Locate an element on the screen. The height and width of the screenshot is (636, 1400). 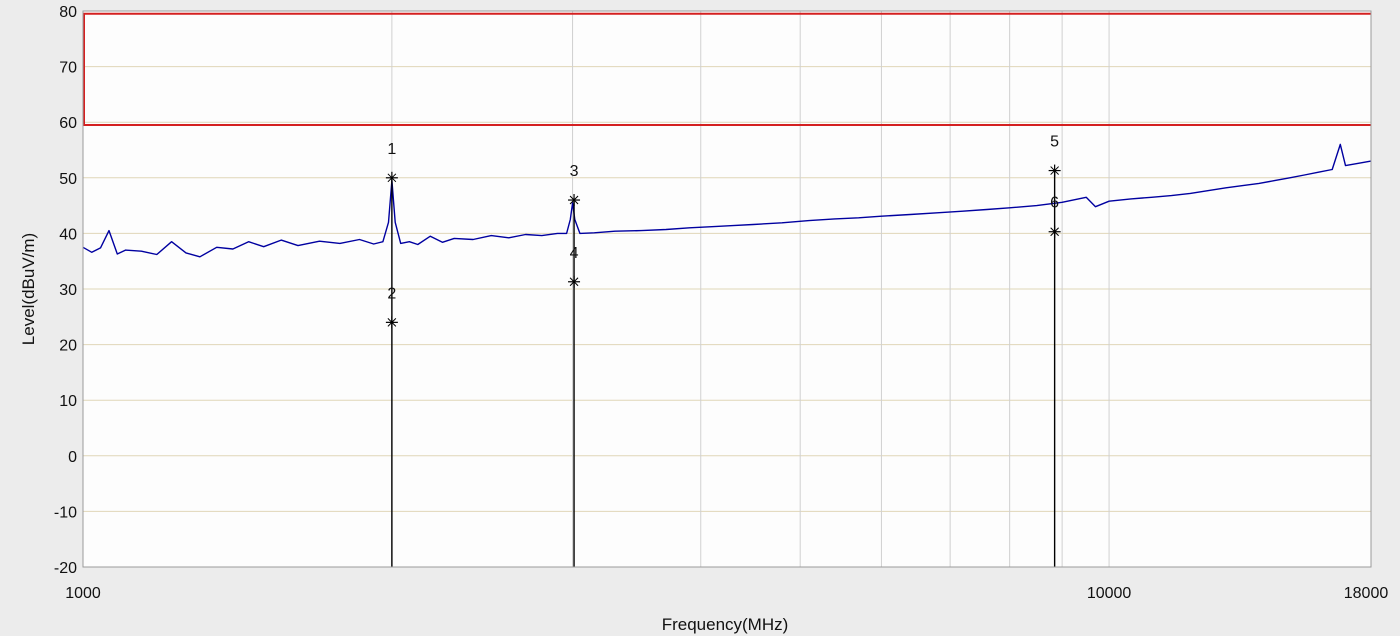
marker-label: 6 is located at coordinates (1054, 203).